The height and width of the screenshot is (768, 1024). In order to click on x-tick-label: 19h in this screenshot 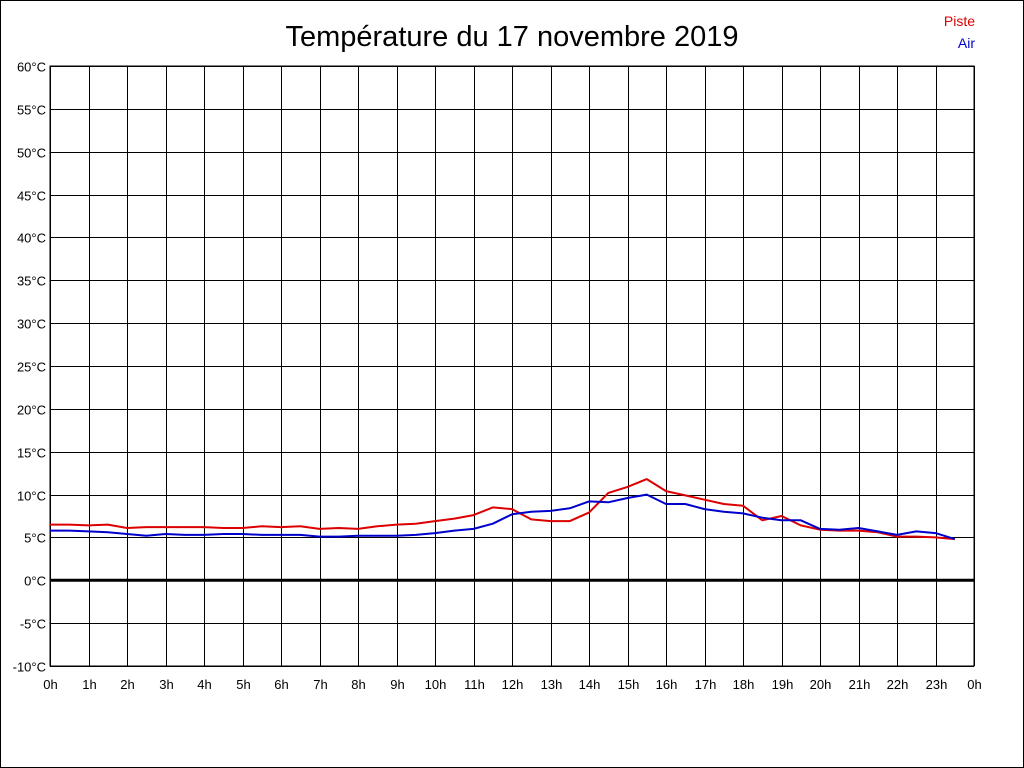, I will do `click(783, 684)`.